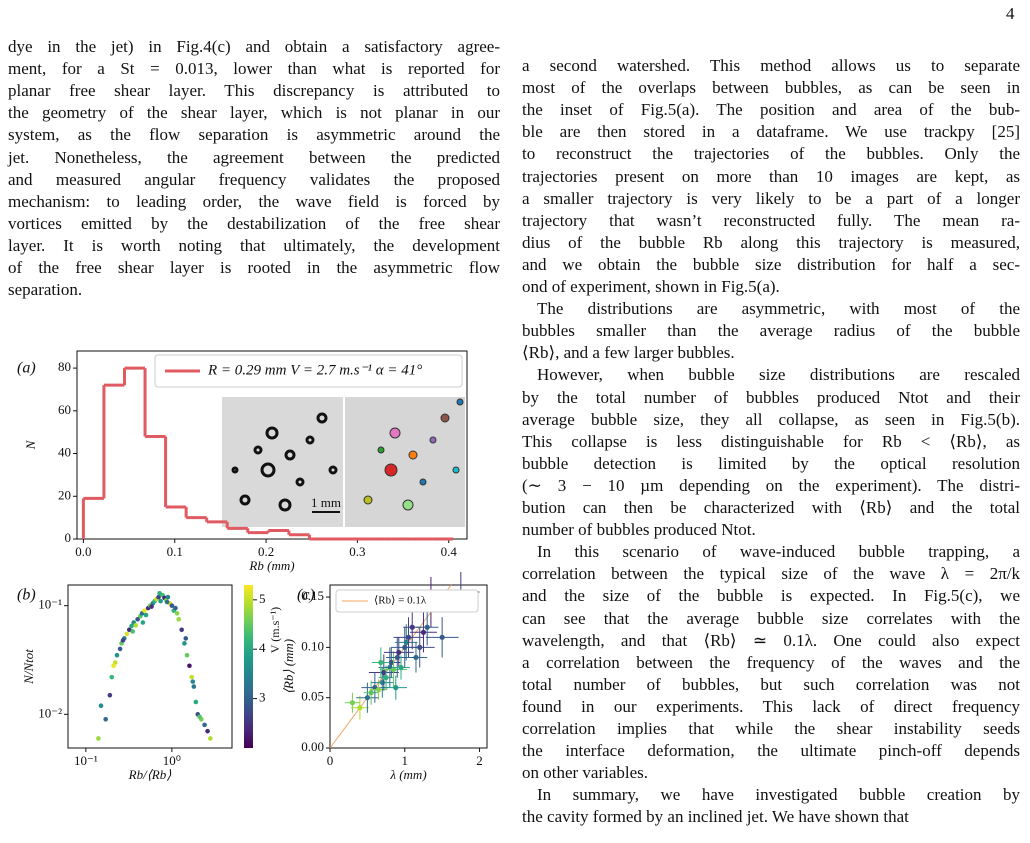 The image size is (1030, 843). Describe the element at coordinates (628, 353) in the screenshot. I see `text-line: ⟨Rb⟩, and a few larger bubbles.` at that location.